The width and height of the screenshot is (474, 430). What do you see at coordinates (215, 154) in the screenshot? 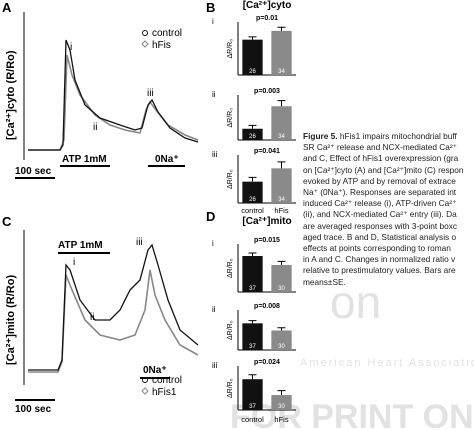
I see `roman-label: iii` at bounding box center [215, 154].